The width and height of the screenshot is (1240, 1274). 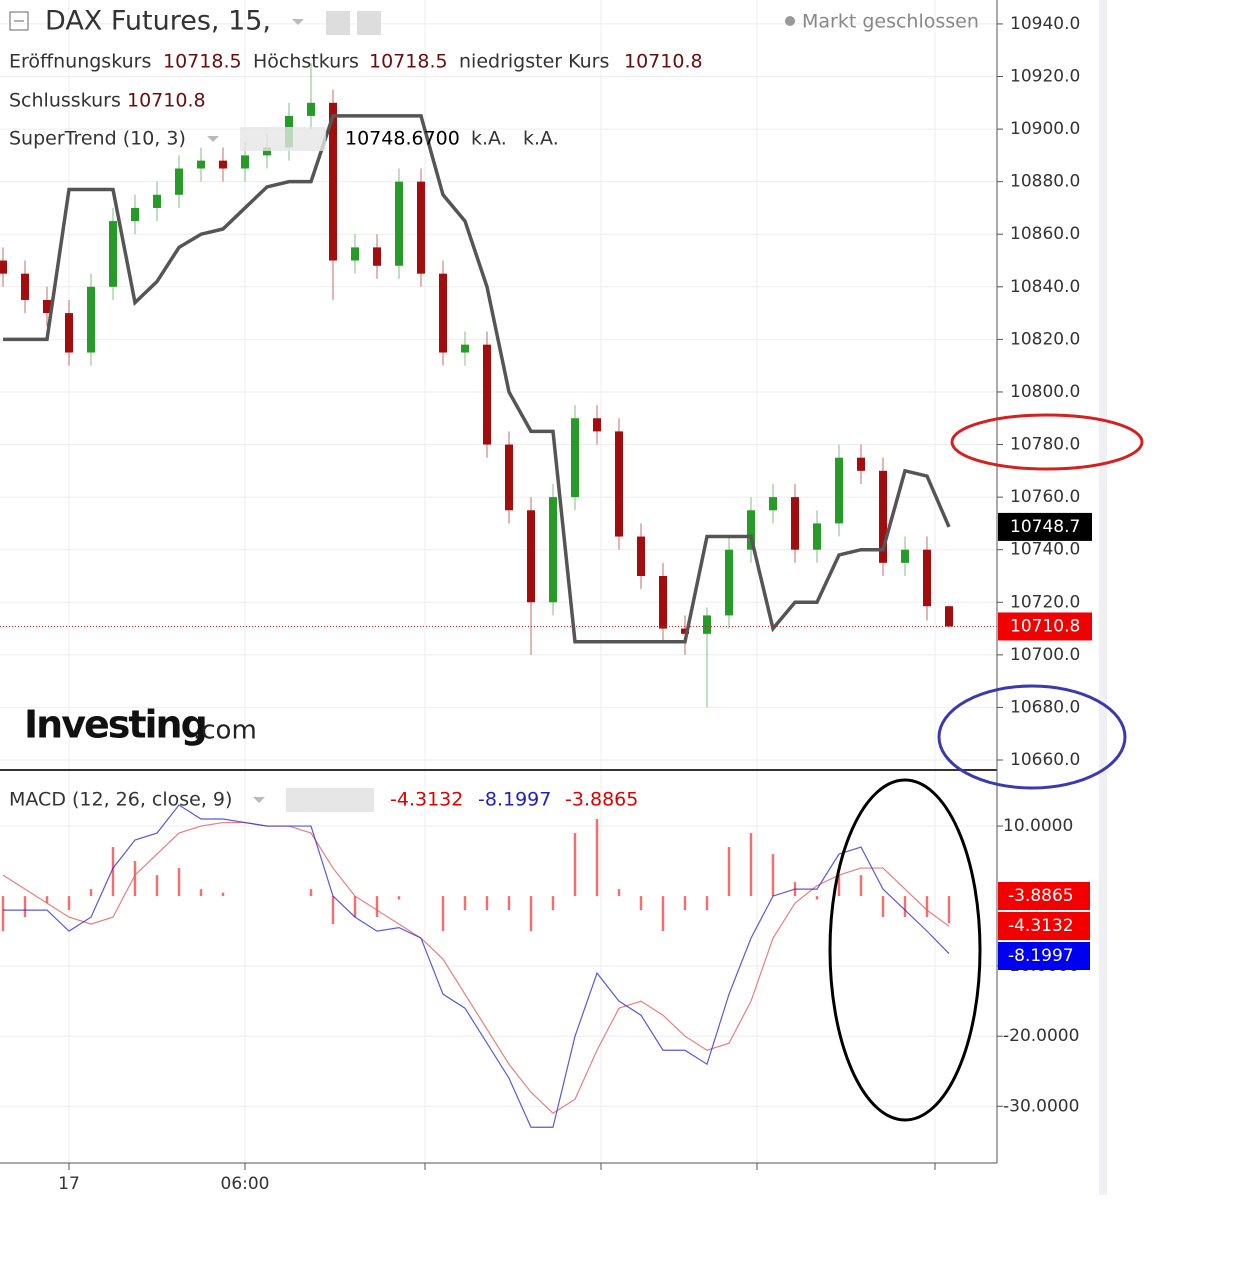 What do you see at coordinates (1045, 234) in the screenshot?
I see `y-tick-label: 10860.0` at bounding box center [1045, 234].